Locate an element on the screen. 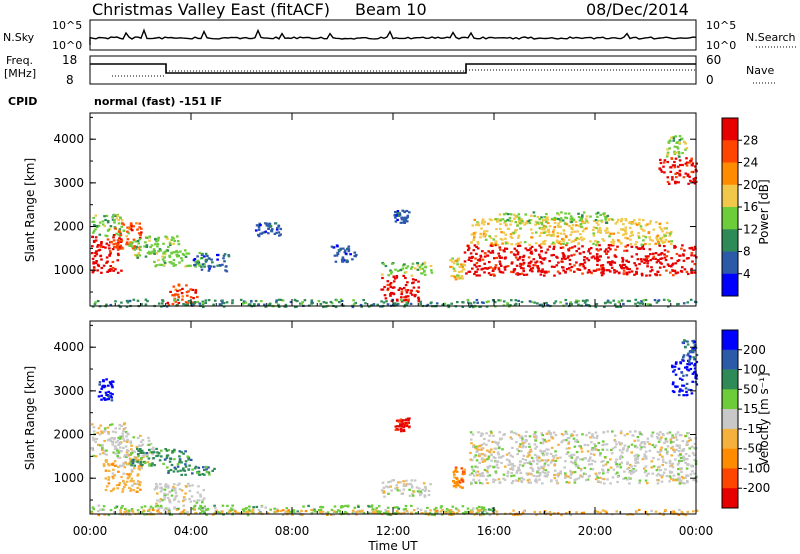  nsky-label: N.Sky is located at coordinates (19, 37).